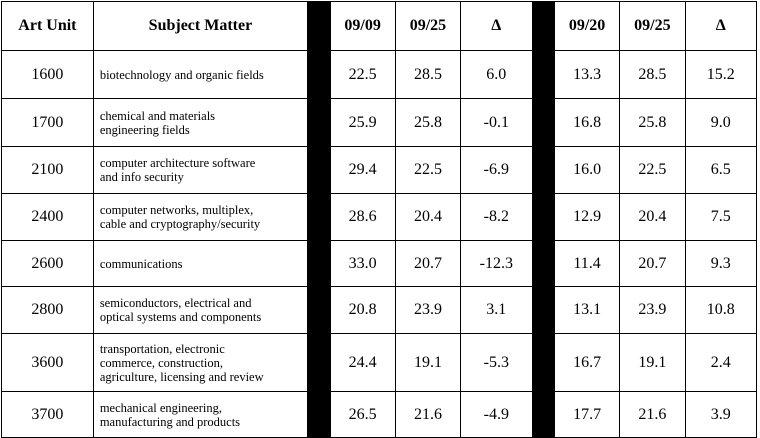 This screenshot has width=760, height=438. What do you see at coordinates (160, 407) in the screenshot?
I see `subject-matter-line: mechanical engineering,` at bounding box center [160, 407].